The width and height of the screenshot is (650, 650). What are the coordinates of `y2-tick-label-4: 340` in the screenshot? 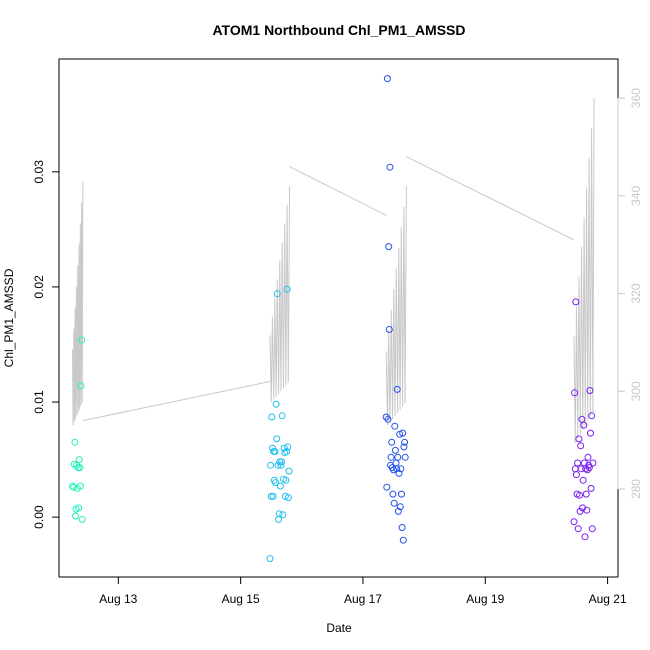 It's located at (636, 195).